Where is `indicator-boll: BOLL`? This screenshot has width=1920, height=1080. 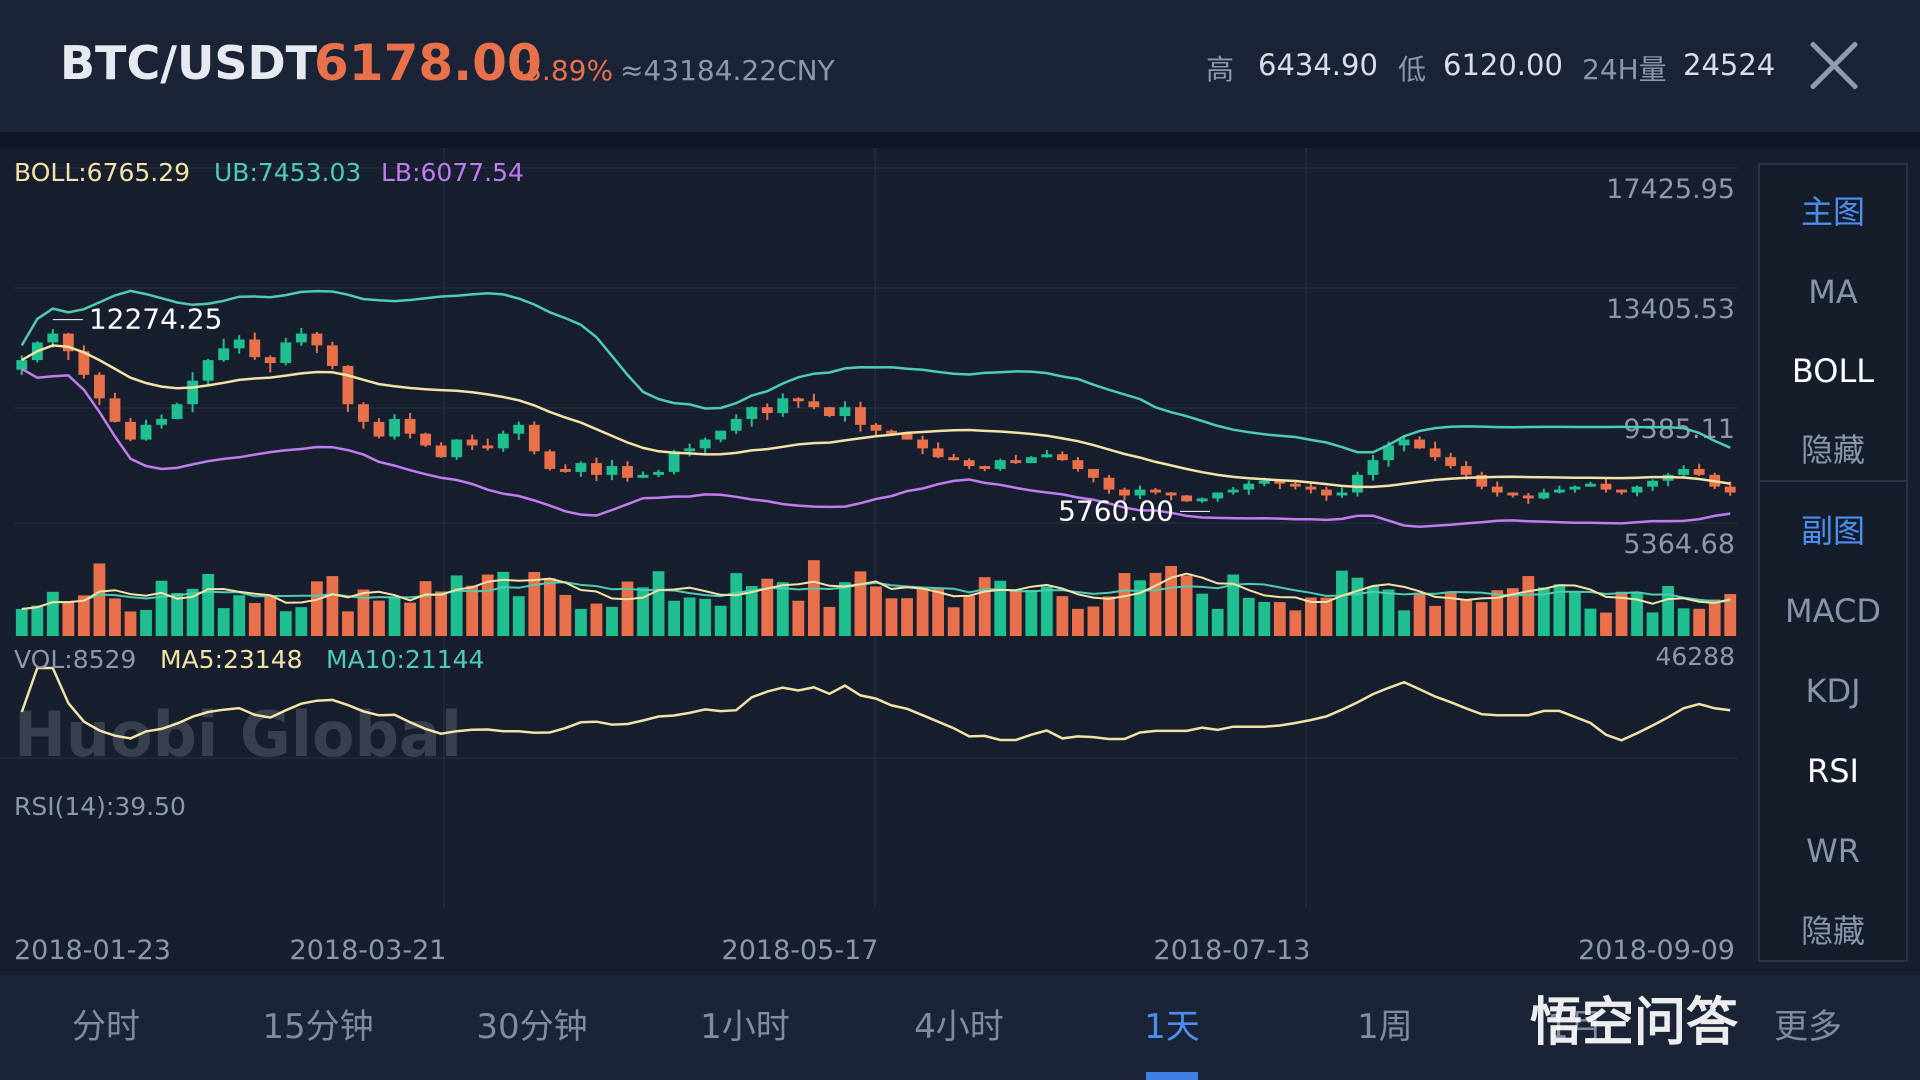
indicator-boll: BOLL is located at coordinates (1833, 371).